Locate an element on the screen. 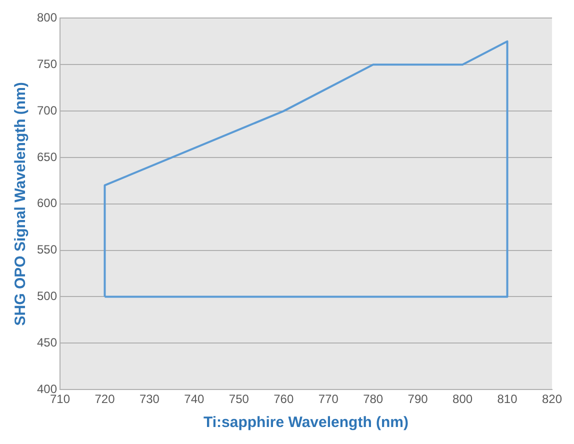 This screenshot has width=574, height=444. x-tick-label: 730 is located at coordinates (149, 399).